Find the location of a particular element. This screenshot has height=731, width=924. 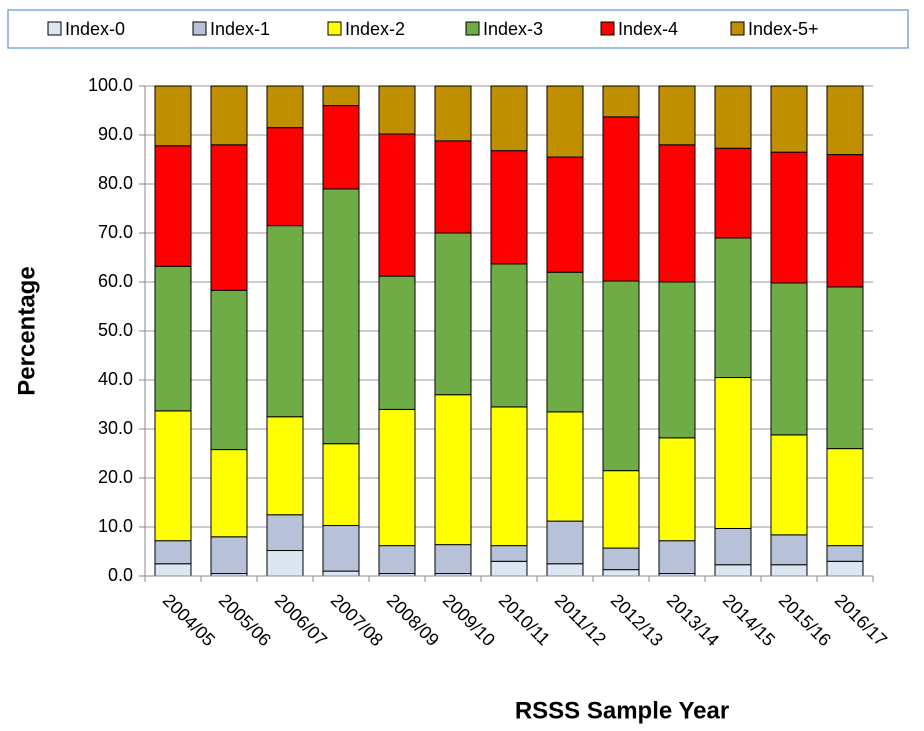

legend-label: Index-1 is located at coordinates (240, 29).